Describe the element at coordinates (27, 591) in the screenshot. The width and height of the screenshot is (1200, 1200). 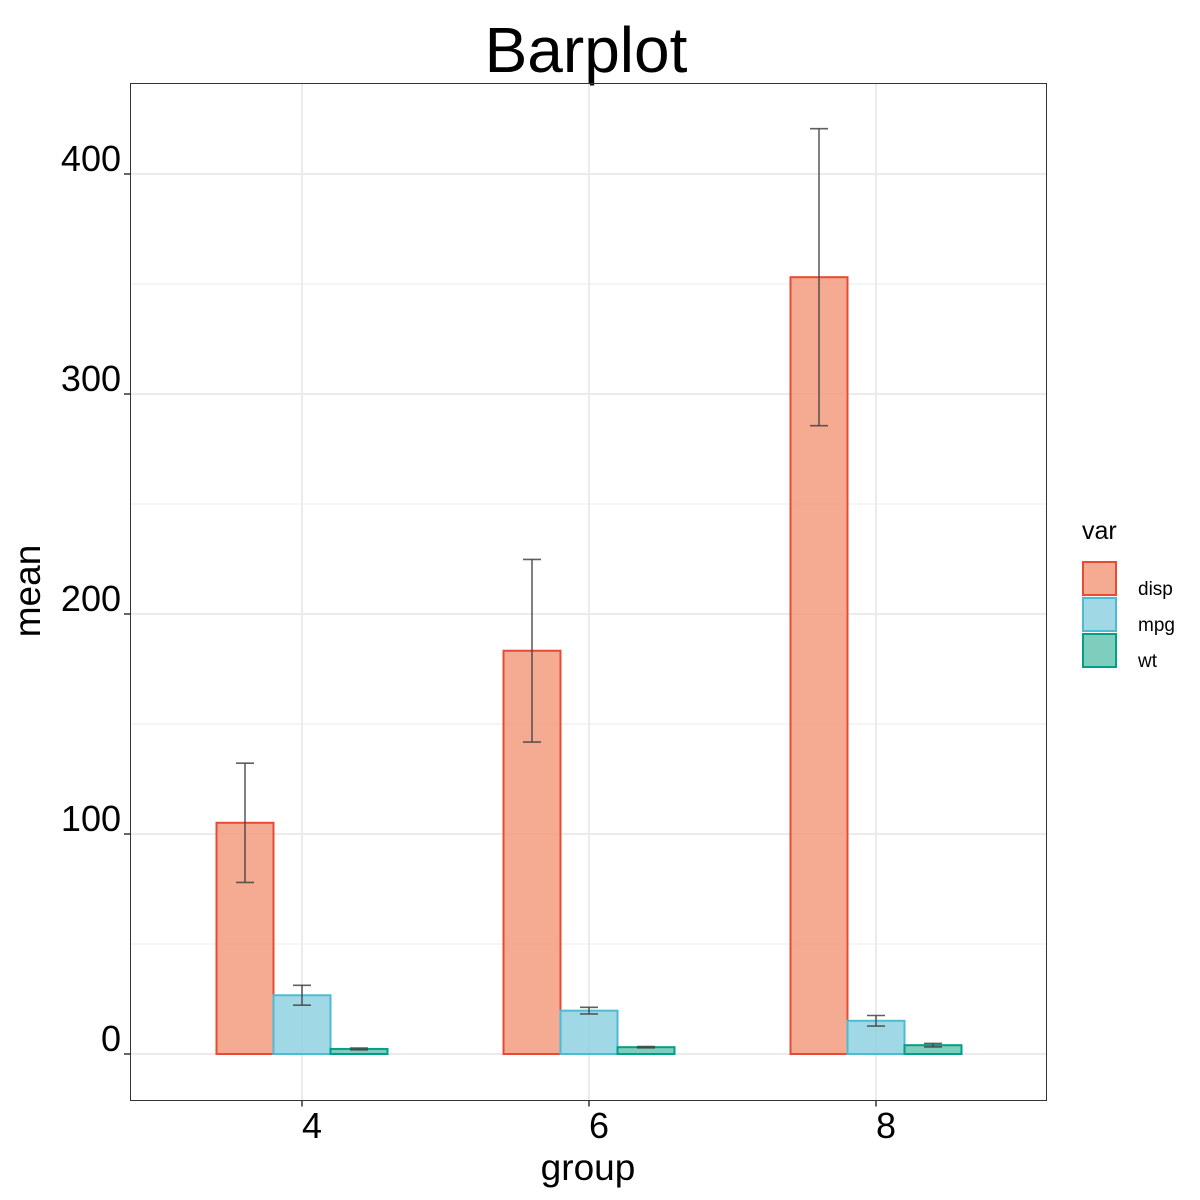
I see `y-axis-label: mean` at that location.